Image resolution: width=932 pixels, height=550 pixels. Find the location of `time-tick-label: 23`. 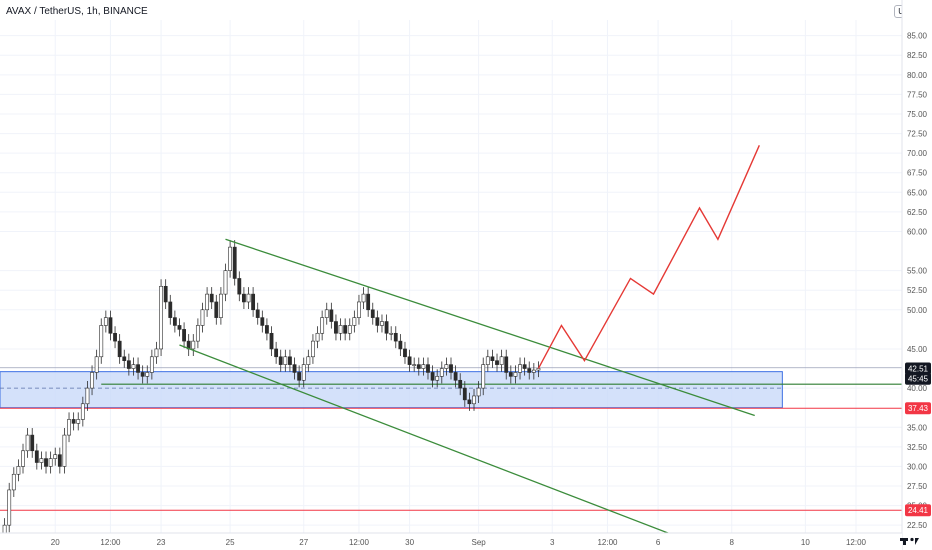

time-tick-label: 23 is located at coordinates (161, 542).